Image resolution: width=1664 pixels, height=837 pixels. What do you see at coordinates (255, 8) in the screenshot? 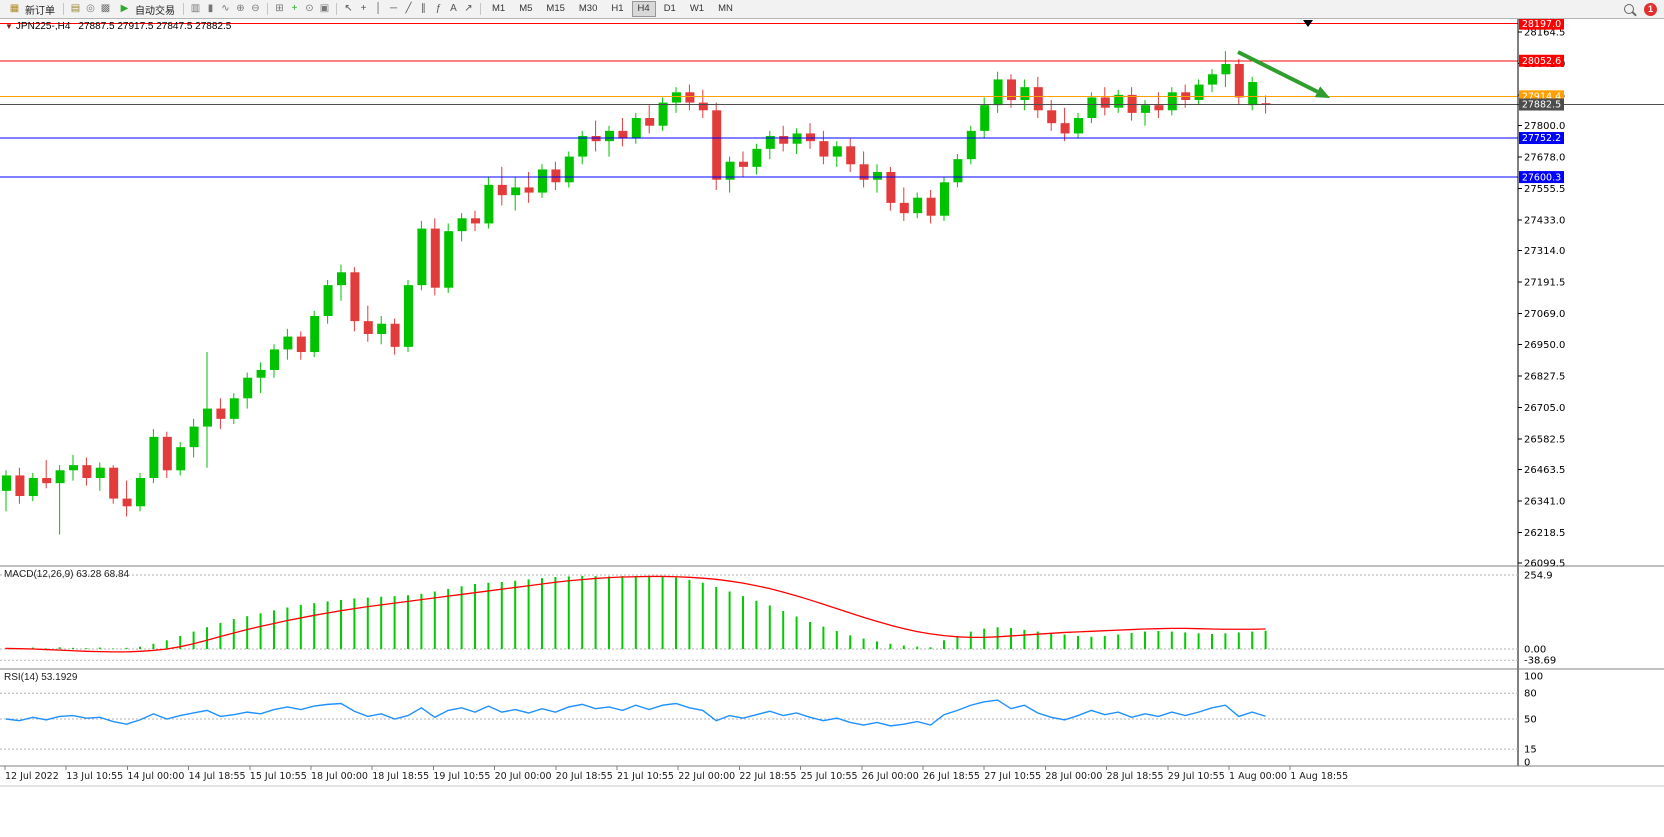
I see `zoom-out-icon: ⊖` at bounding box center [255, 8].